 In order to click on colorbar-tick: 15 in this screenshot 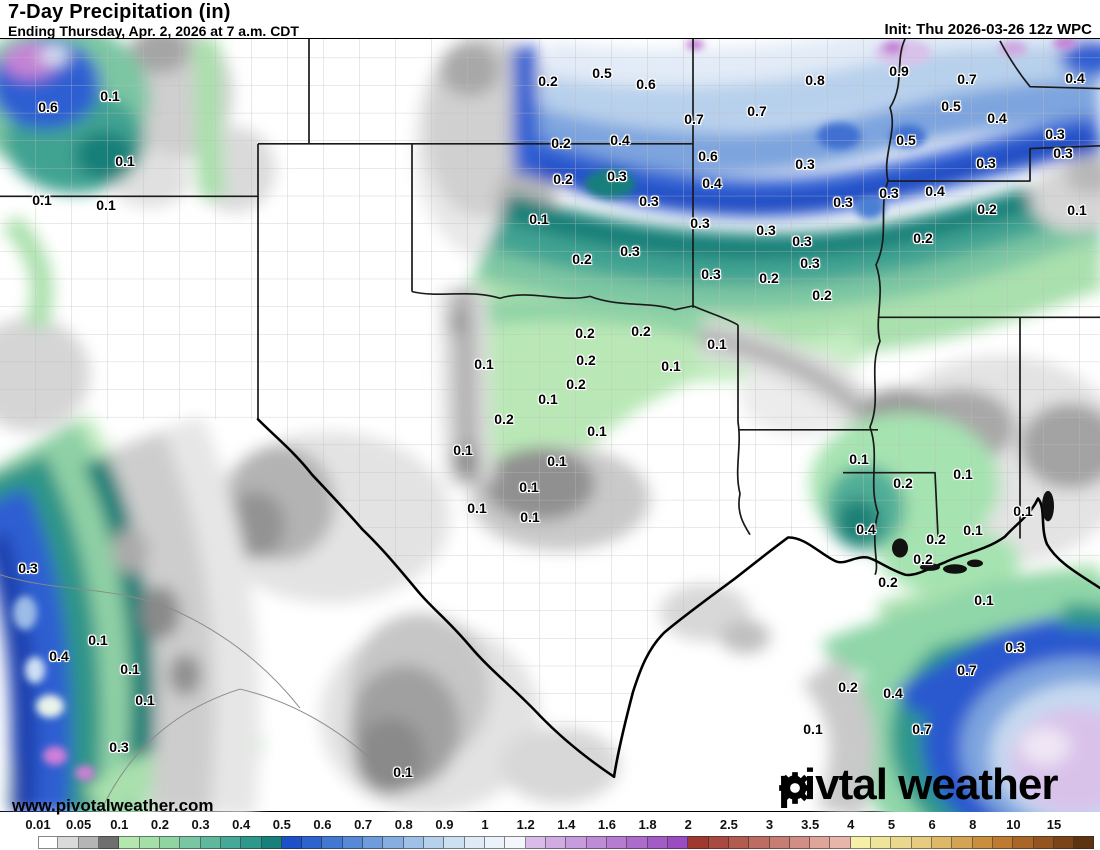, I will do `click(1054, 824)`.